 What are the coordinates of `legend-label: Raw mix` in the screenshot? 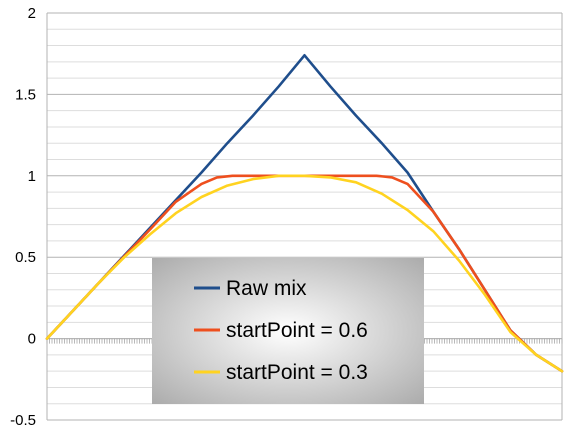 It's located at (266, 288).